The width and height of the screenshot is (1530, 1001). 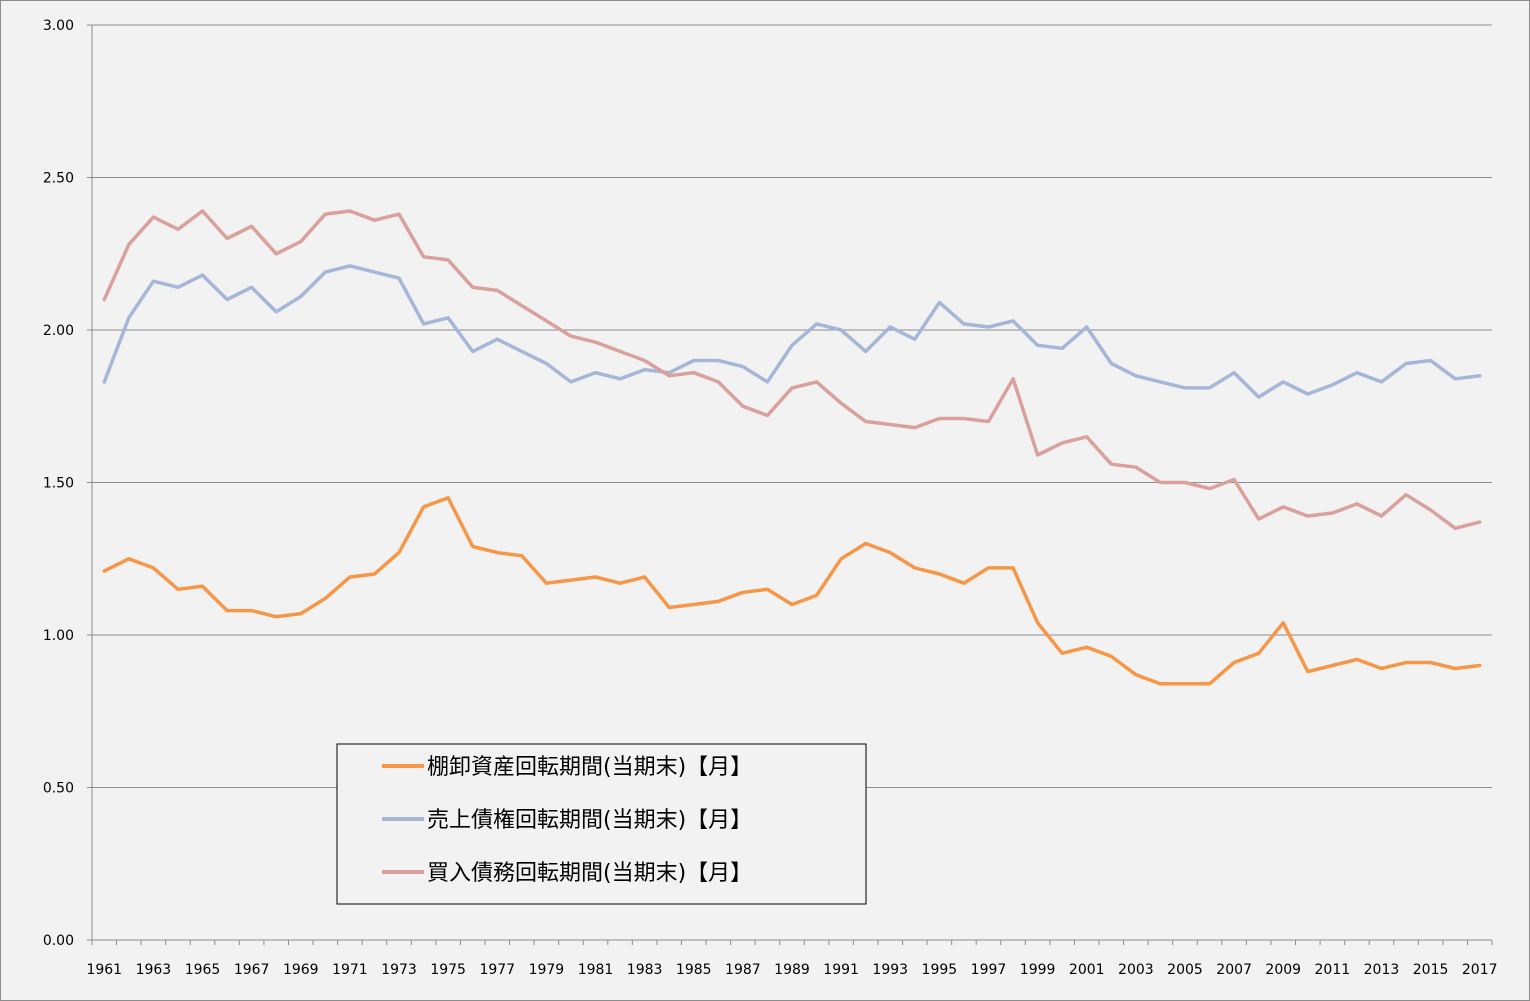 I want to click on x-tick-label: 1979, so click(x=547, y=970).